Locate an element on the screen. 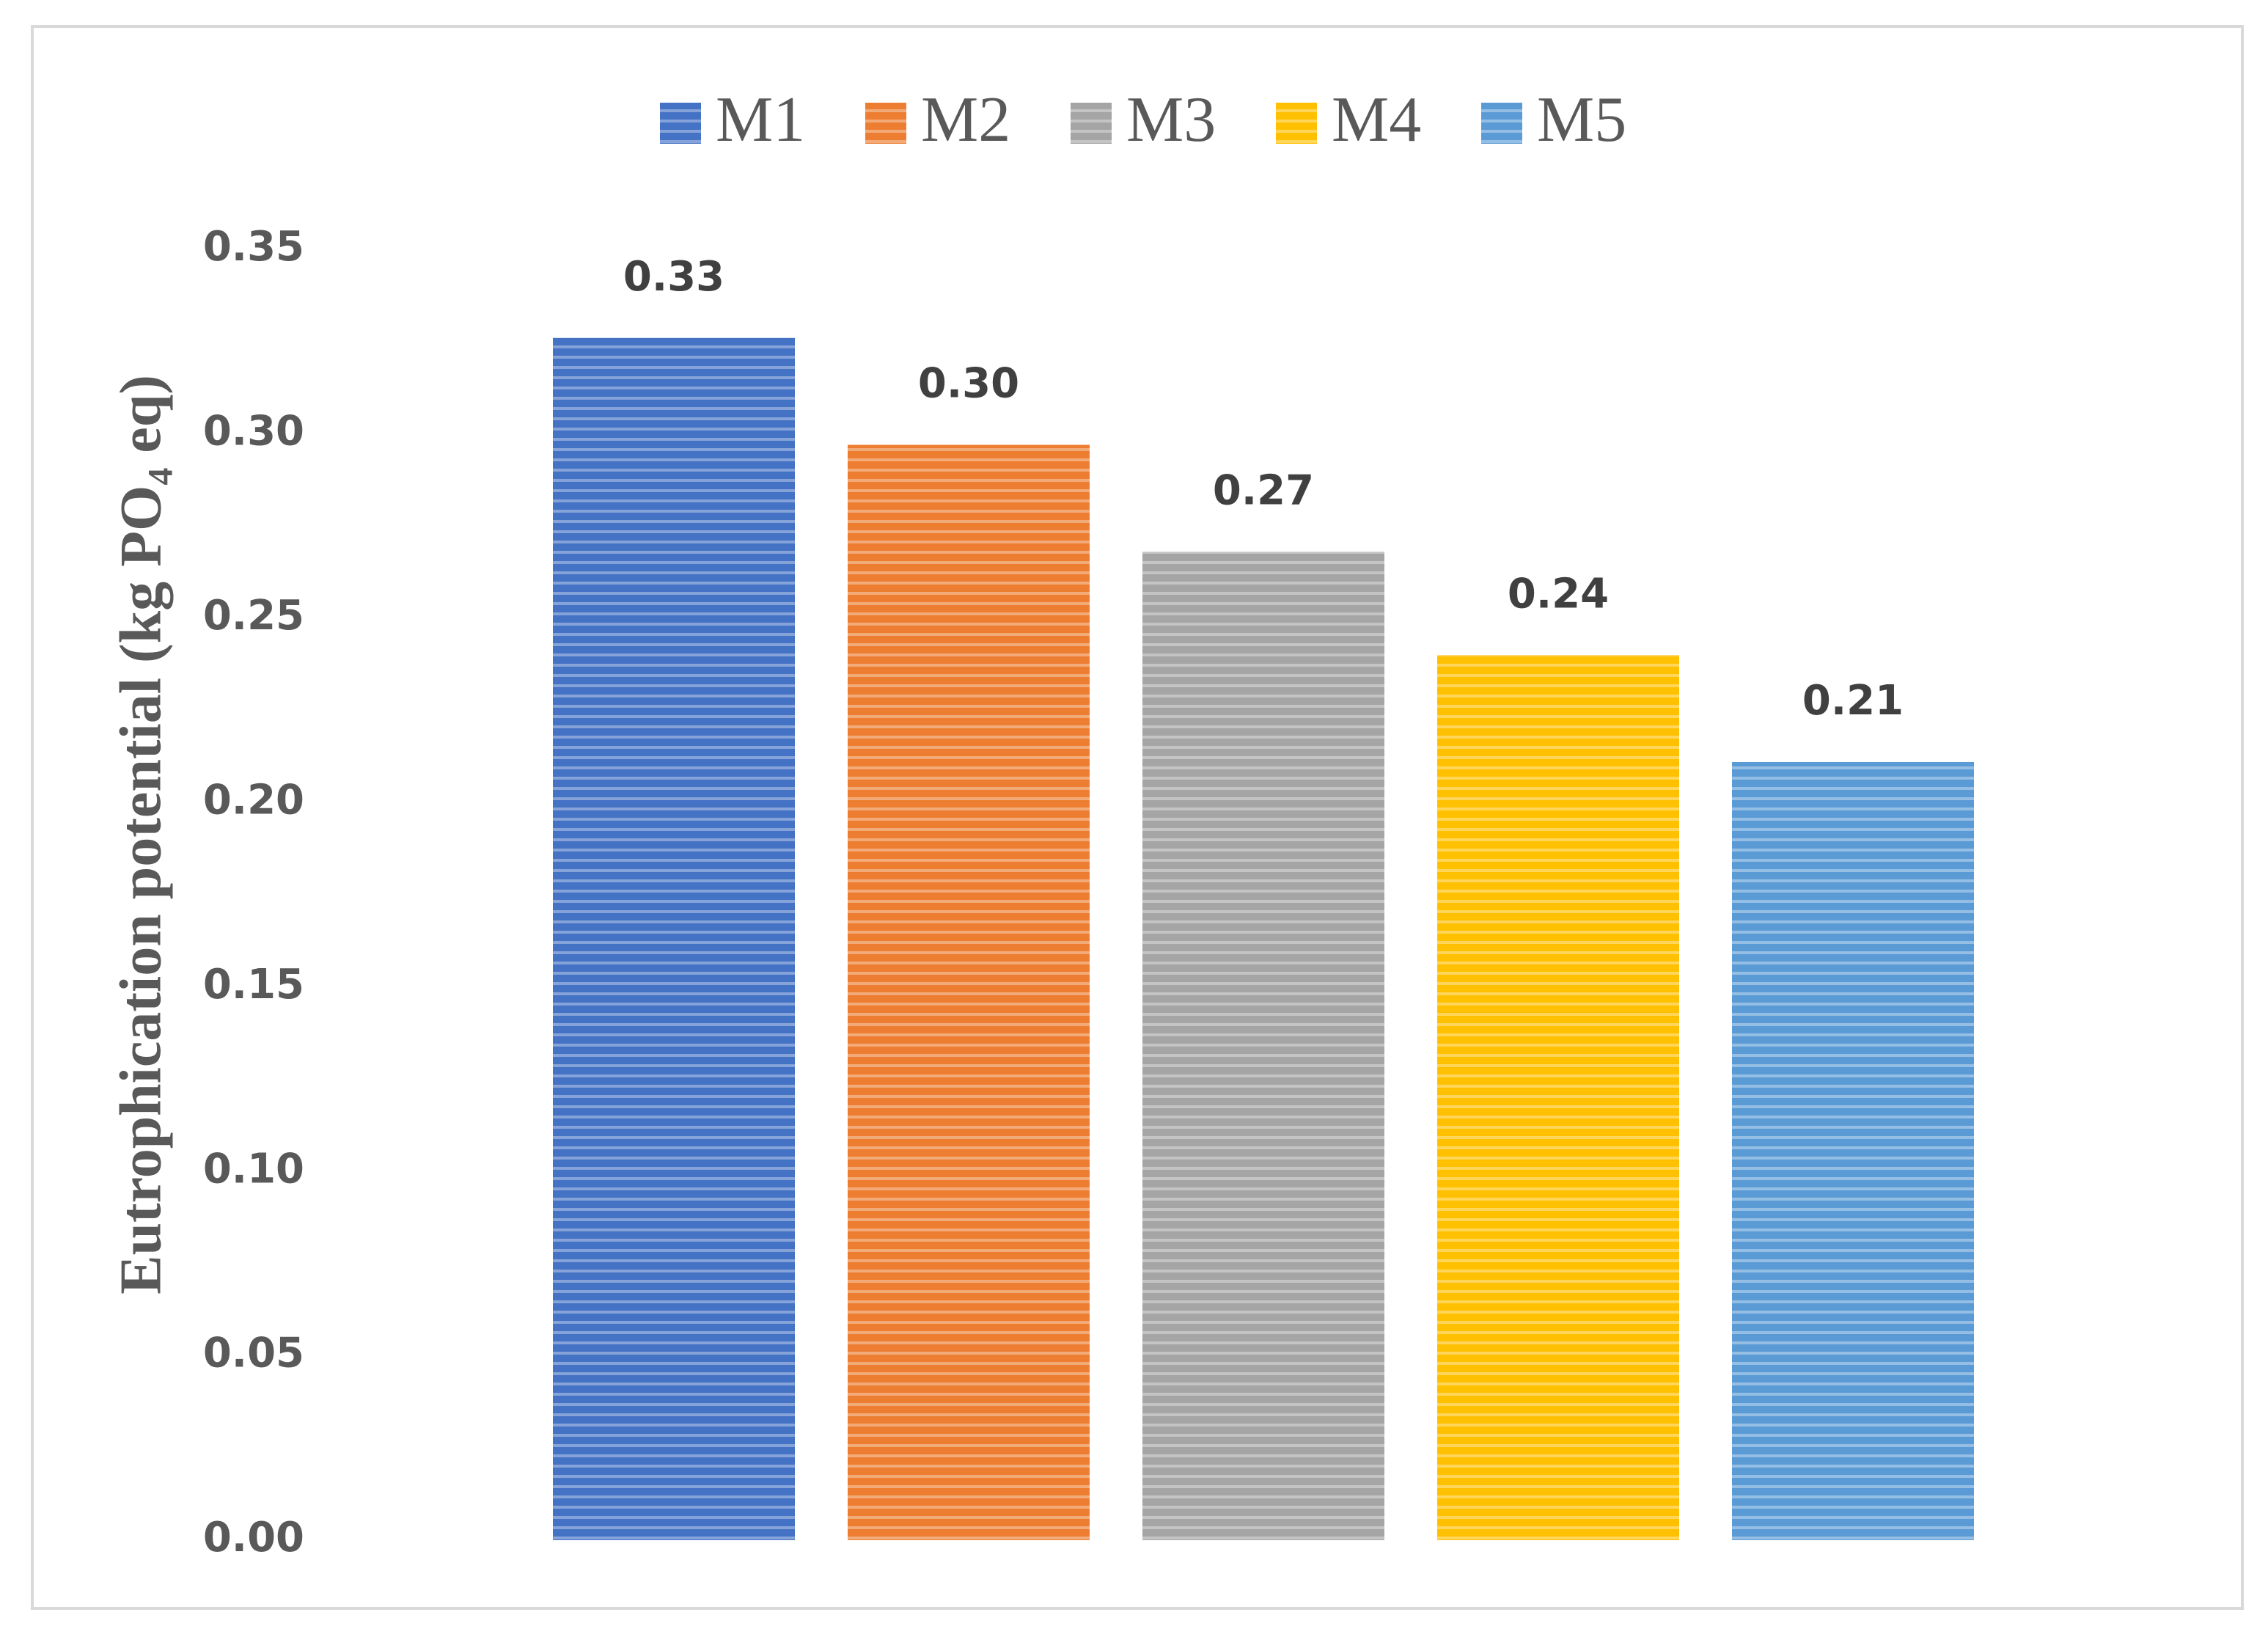 The height and width of the screenshot is (1637, 2268). legend-label: M1 is located at coordinates (761, 119).